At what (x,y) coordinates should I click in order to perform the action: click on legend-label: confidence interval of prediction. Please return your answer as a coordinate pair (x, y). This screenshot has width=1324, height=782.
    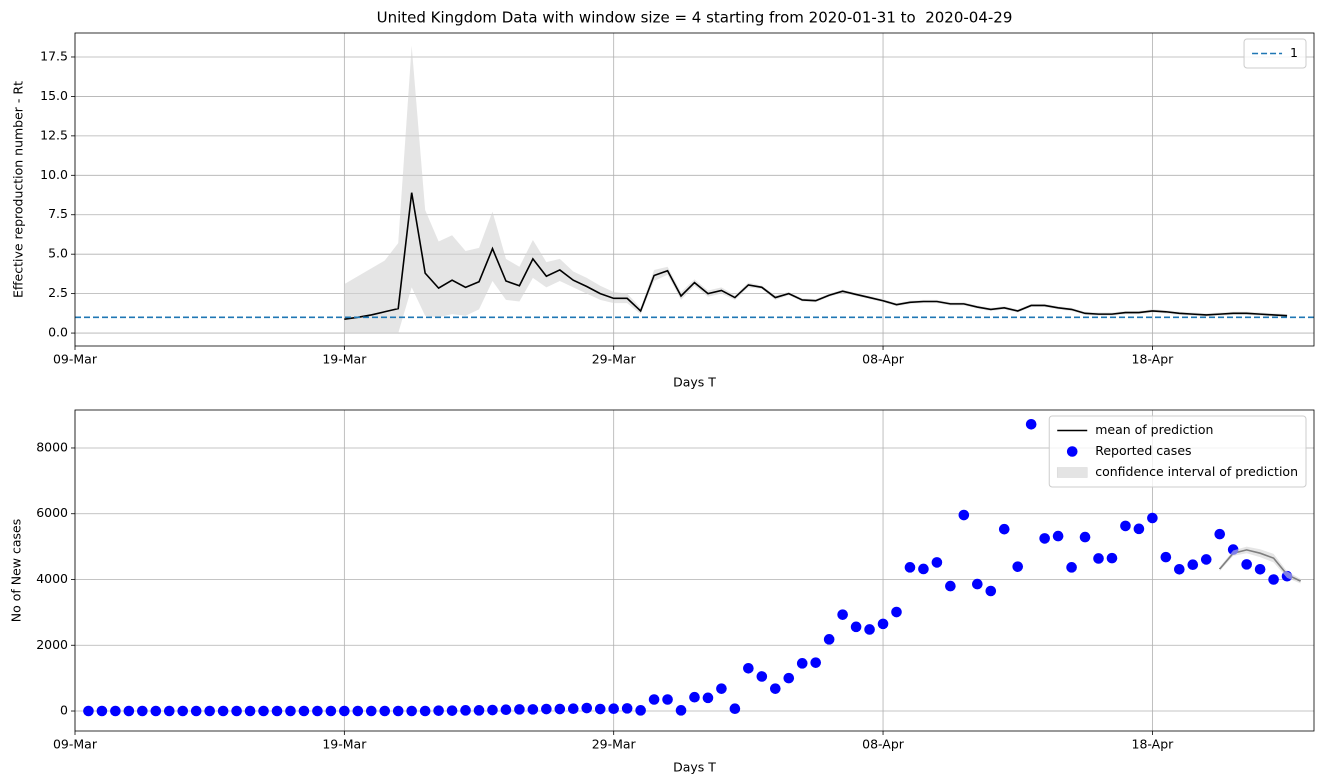
    Looking at the image, I should click on (1196, 471).